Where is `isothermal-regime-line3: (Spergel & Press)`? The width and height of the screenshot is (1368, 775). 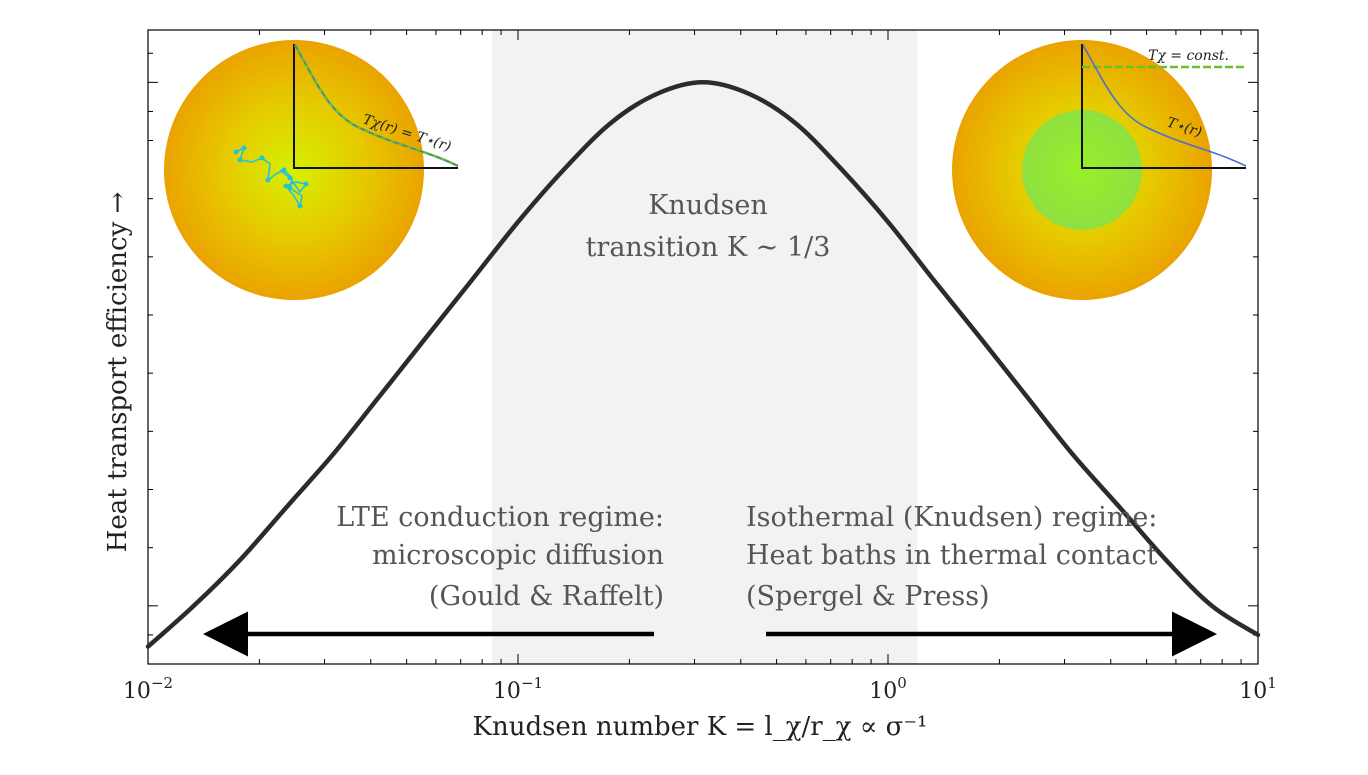 isothermal-regime-line3: (Spergel & Press) is located at coordinates (868, 596).